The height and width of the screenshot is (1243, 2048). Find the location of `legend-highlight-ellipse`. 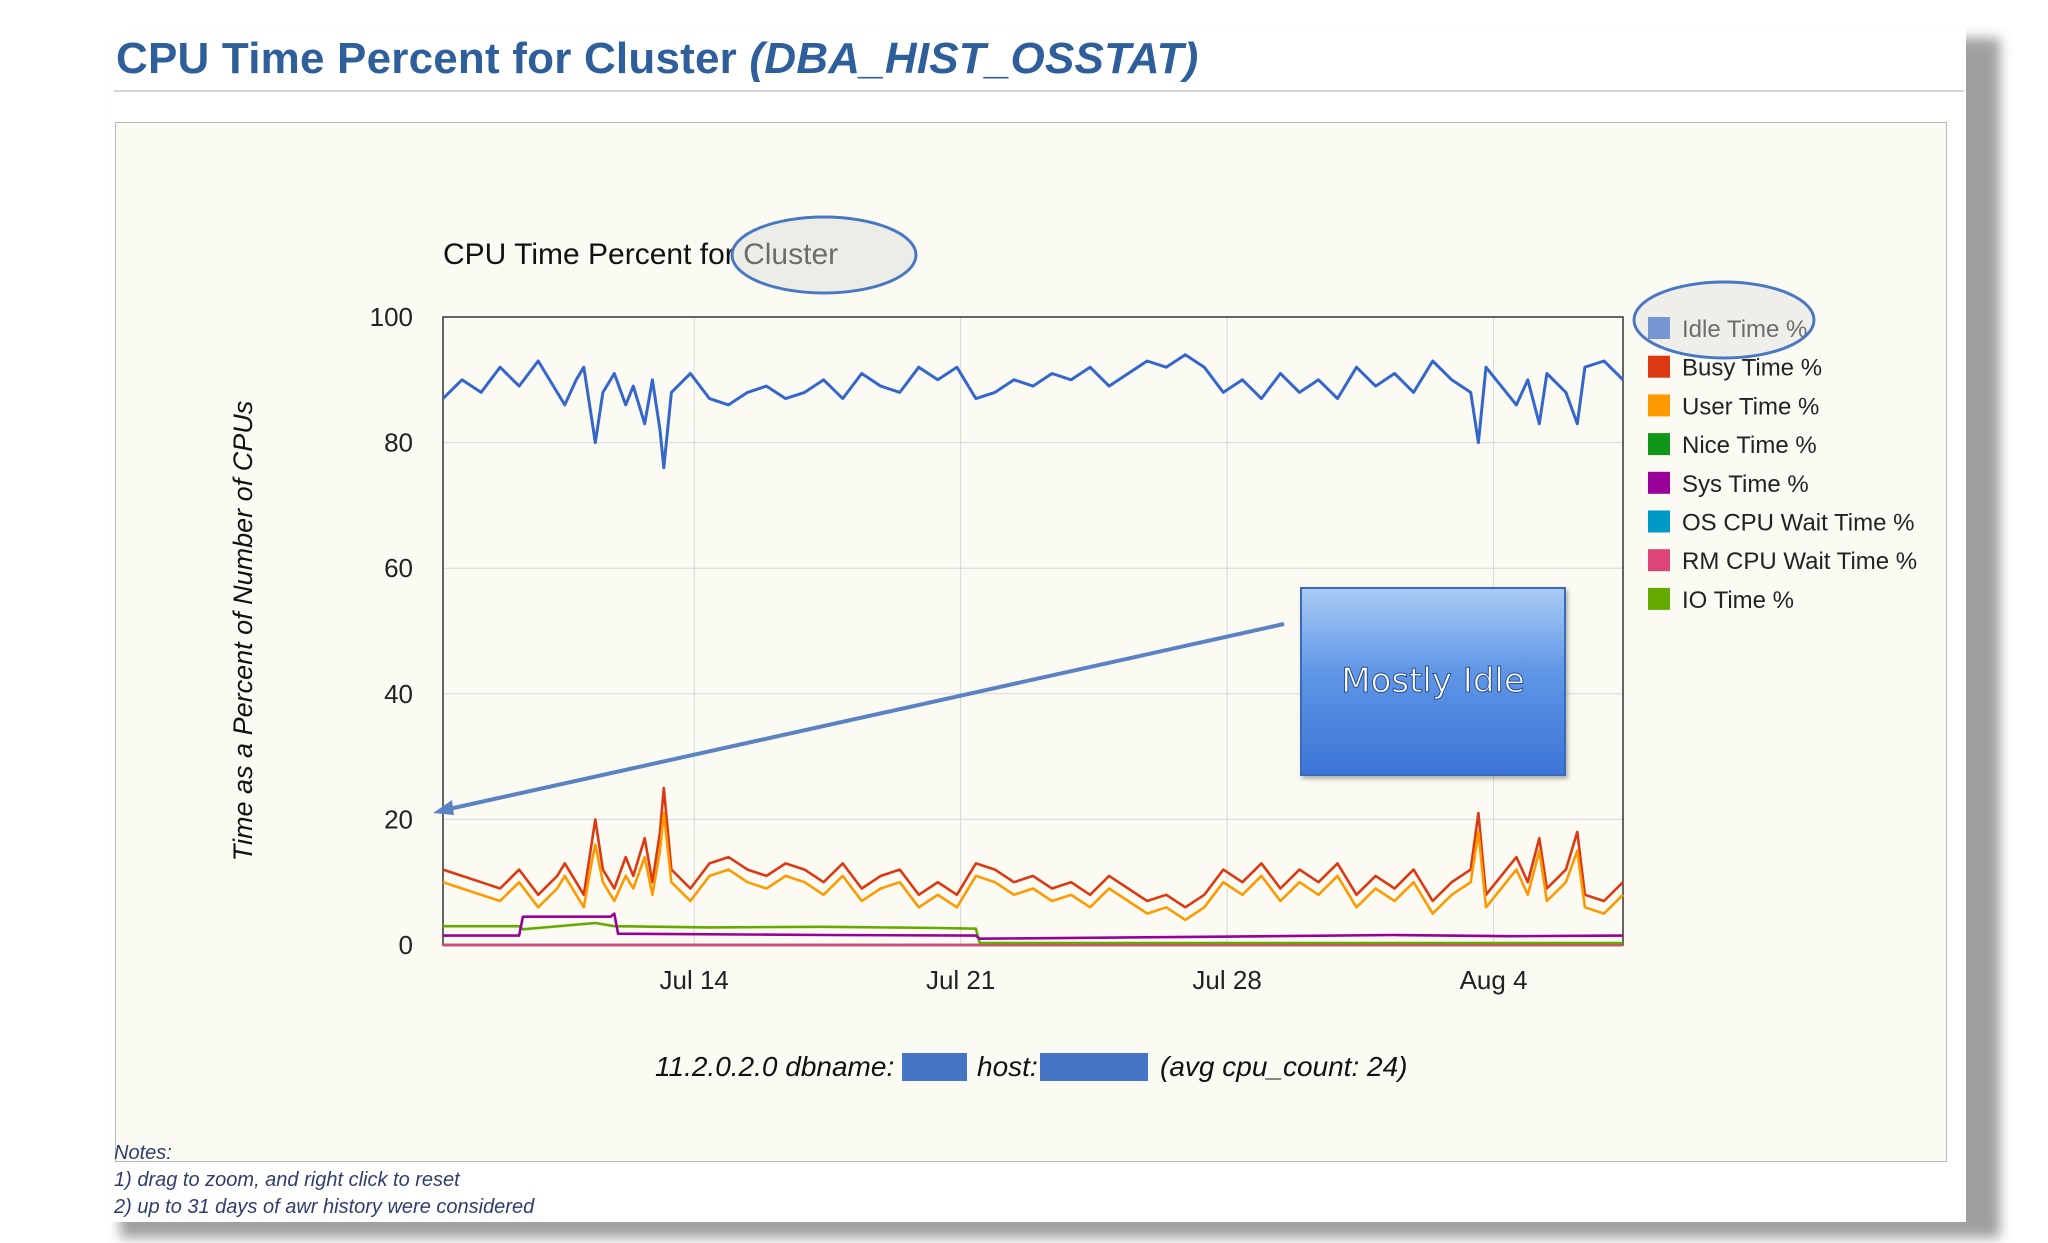

legend-highlight-ellipse is located at coordinates (1724, 320).